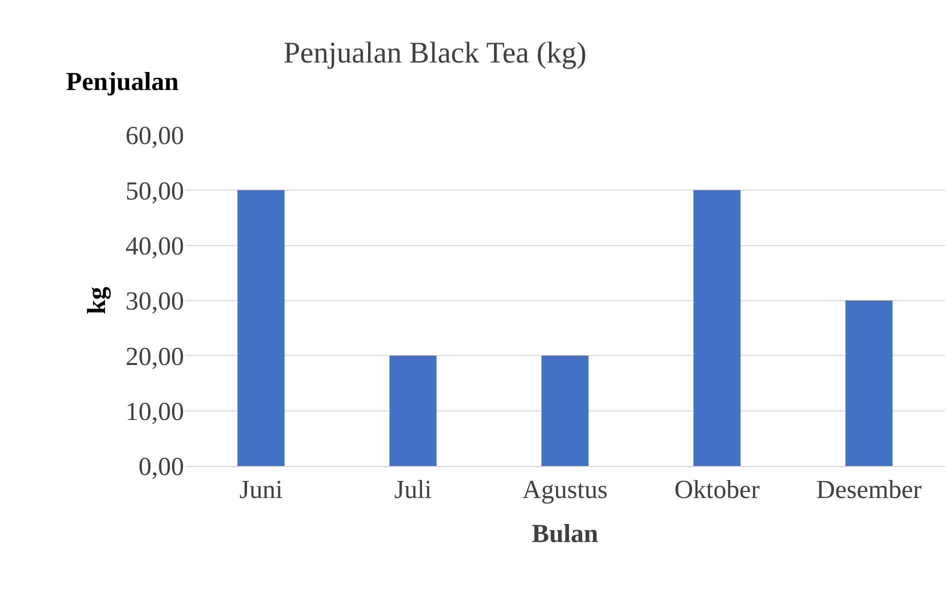 This screenshot has width=949, height=596. Describe the element at coordinates (869, 489) in the screenshot. I see `x-tick-label: Desember` at that location.